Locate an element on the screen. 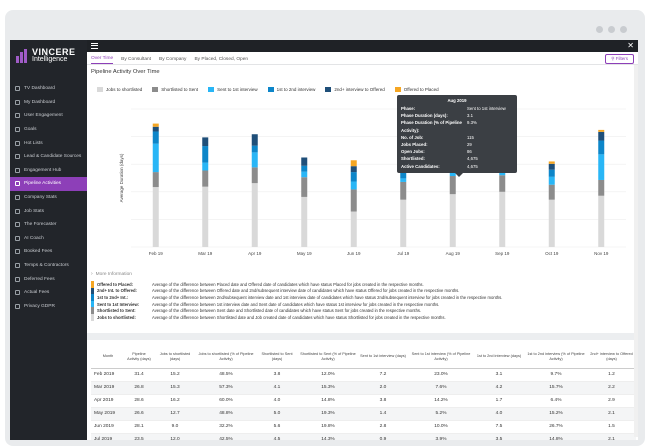 Image resolution: width=650 pixels, height=446 pixels. sidebar-item: Booked Fees is located at coordinates (48, 252).